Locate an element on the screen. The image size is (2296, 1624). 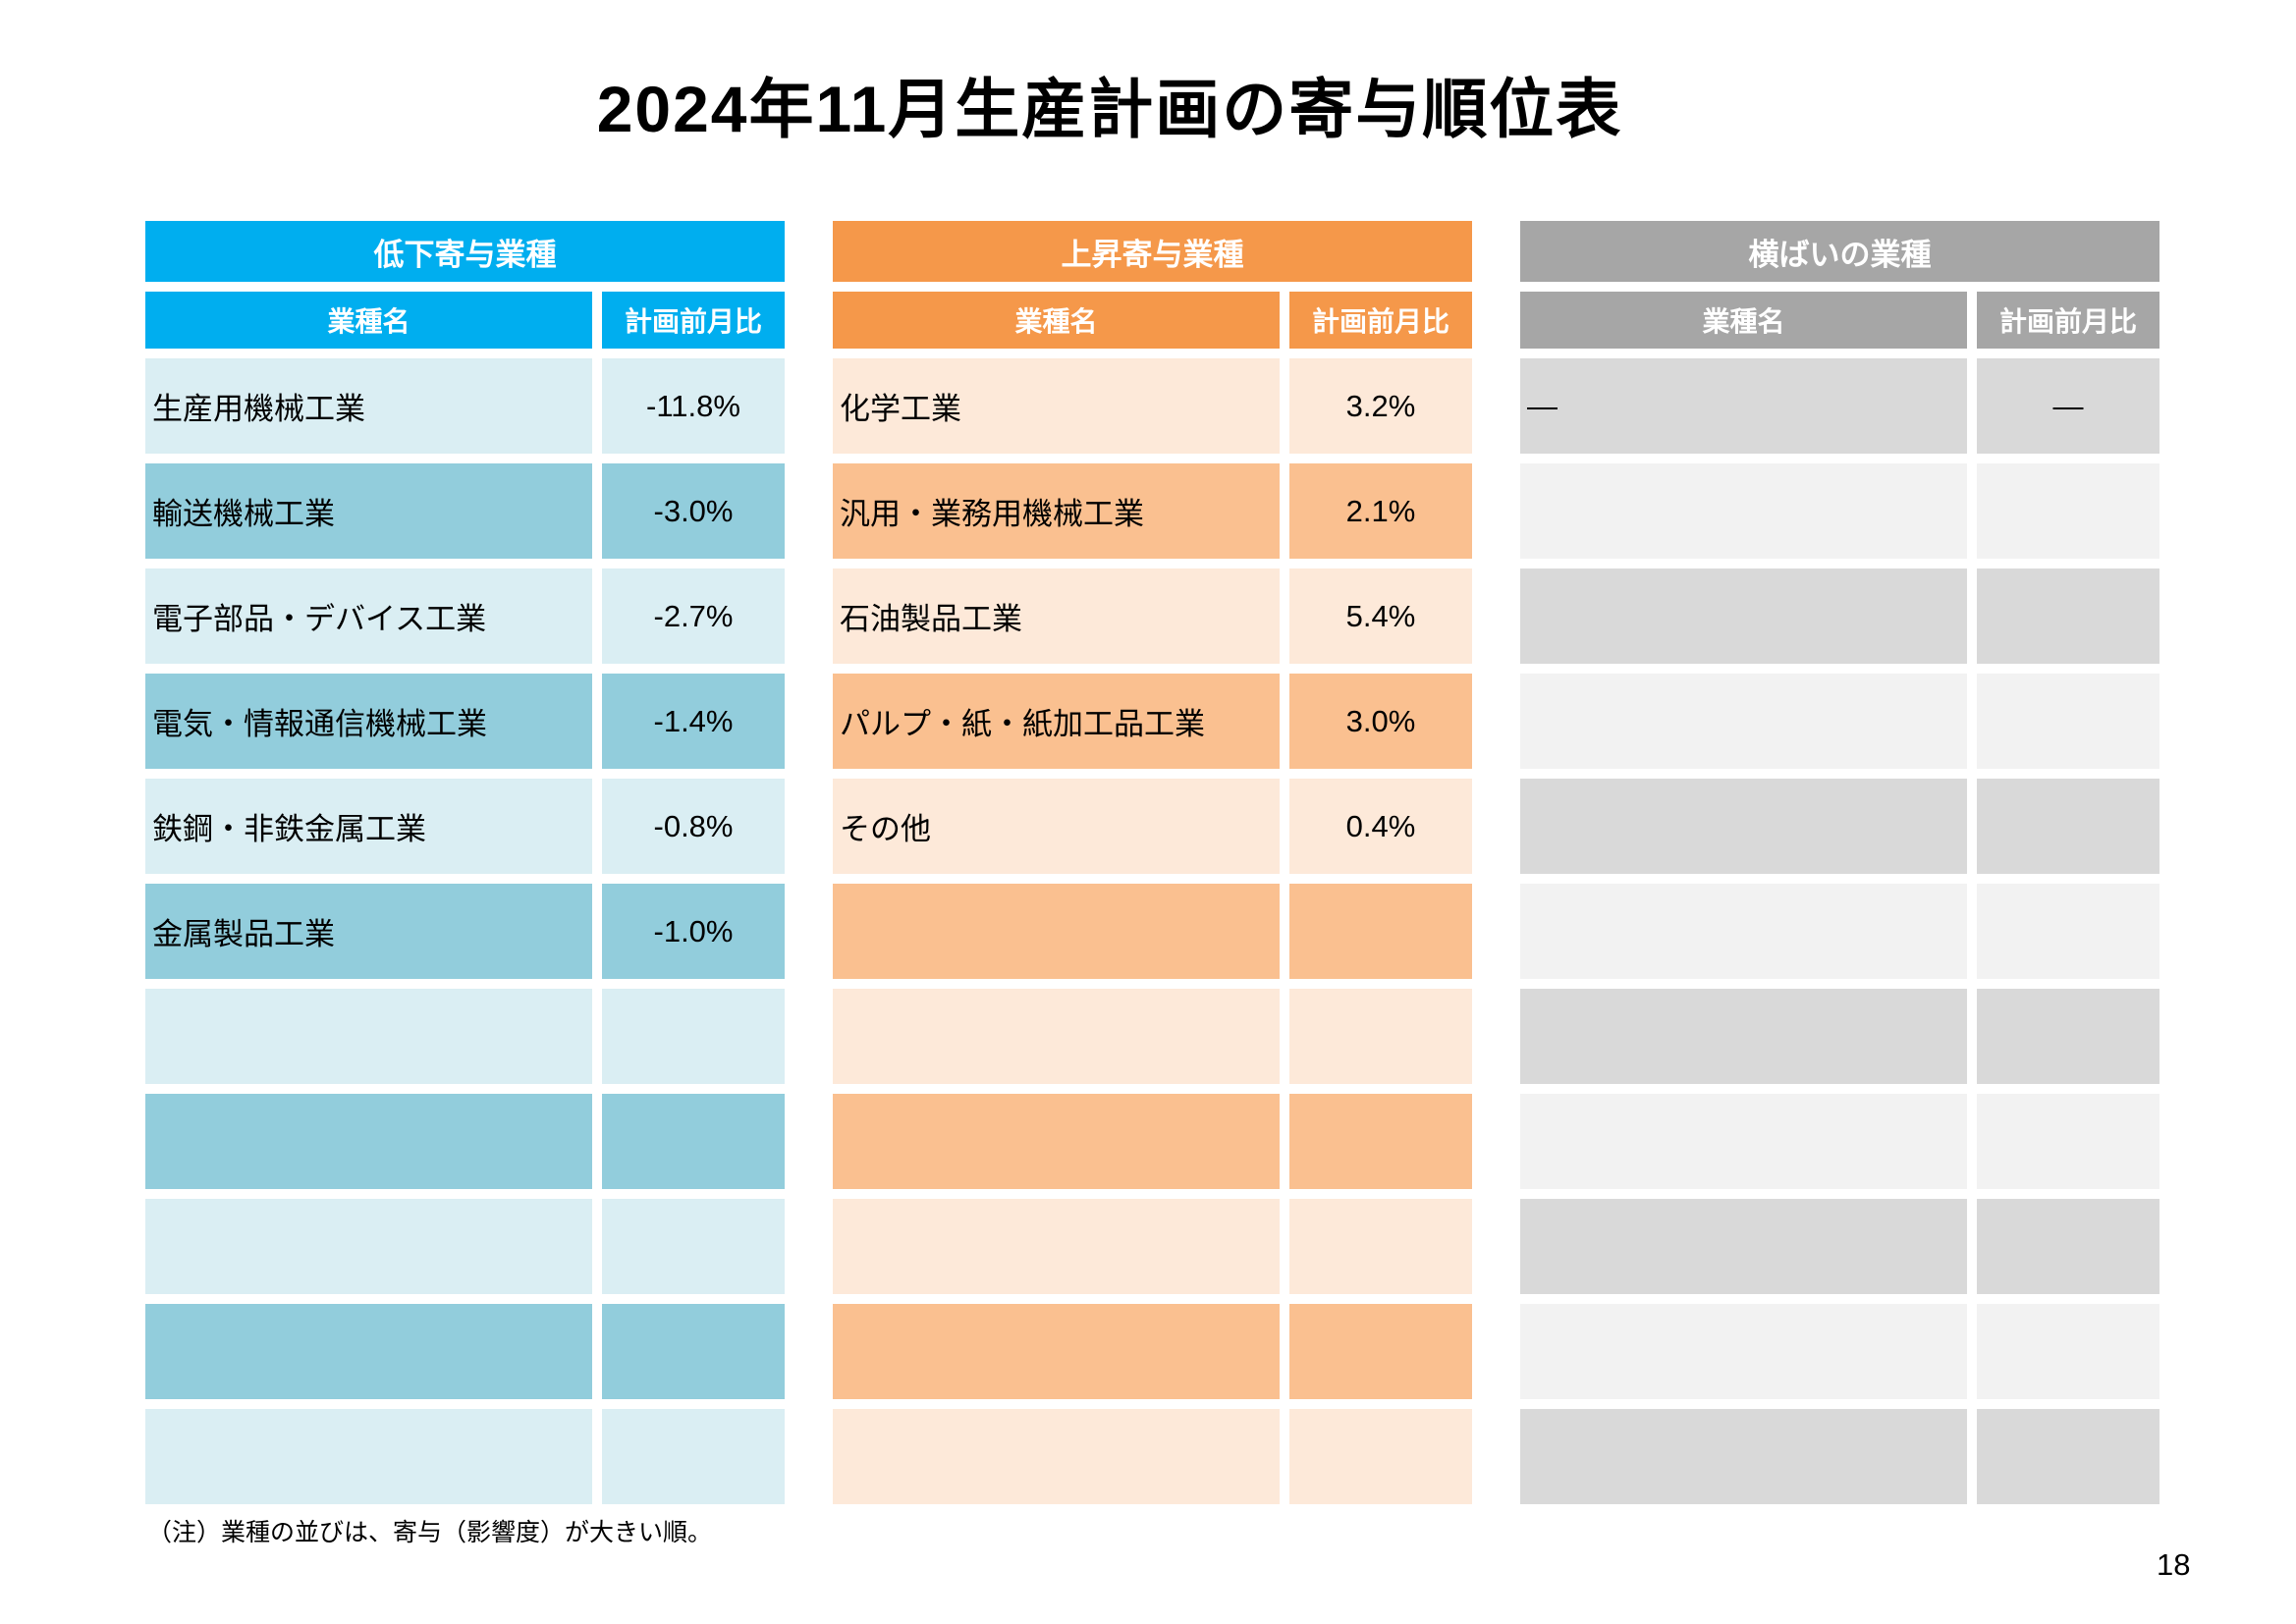
plan-mom-value-cell: 2.1% is located at coordinates (1380, 511).